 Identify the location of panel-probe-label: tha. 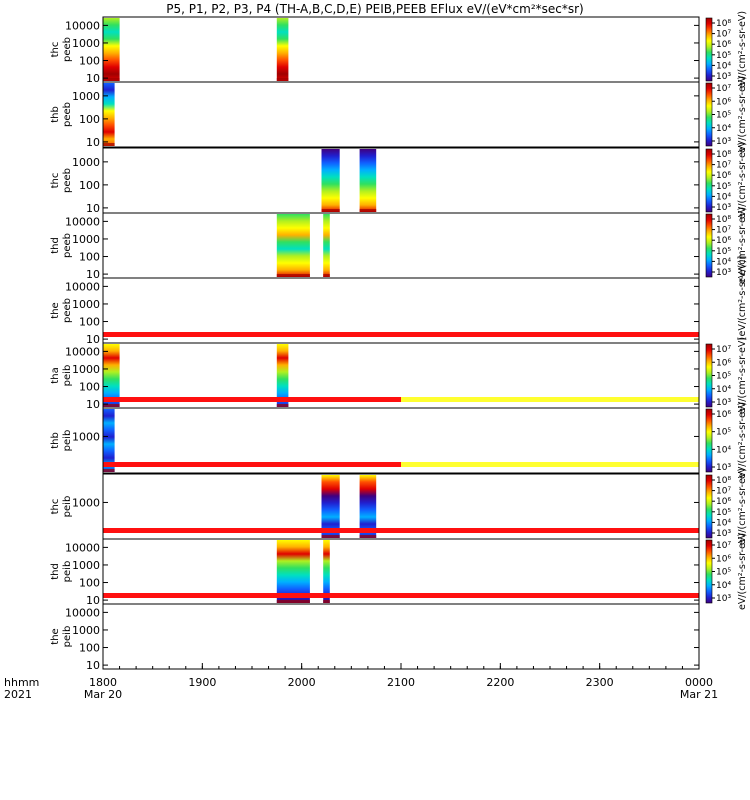
(55, 375).